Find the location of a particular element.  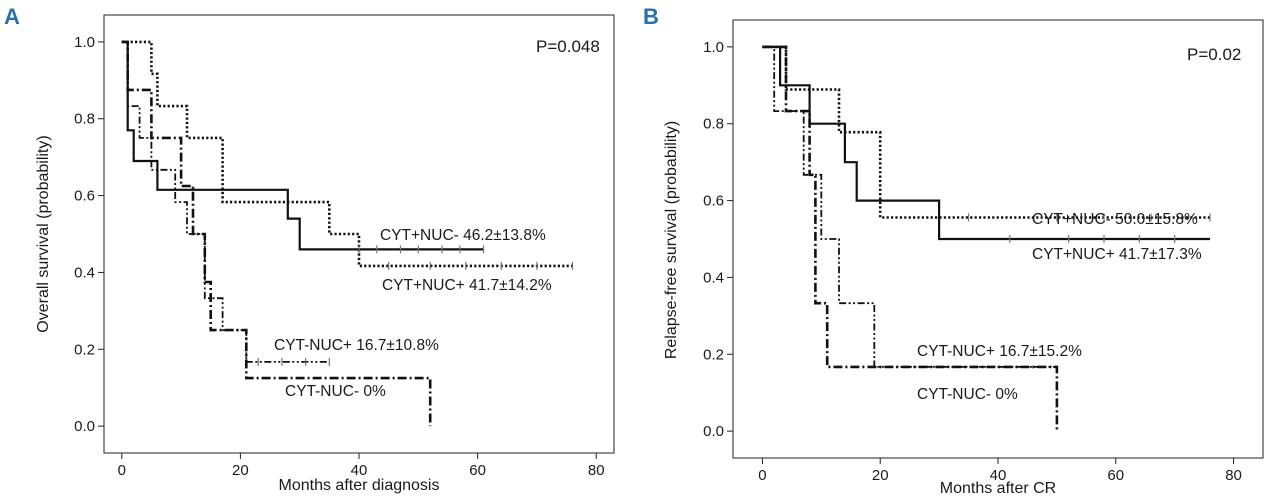

y-tick-label-b-2: 0.4 is located at coordinates (713, 277).